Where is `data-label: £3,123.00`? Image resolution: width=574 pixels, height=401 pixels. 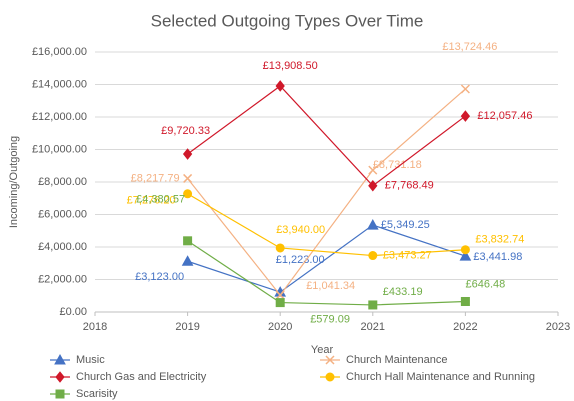 data-label: £3,123.00 is located at coordinates (159, 277).